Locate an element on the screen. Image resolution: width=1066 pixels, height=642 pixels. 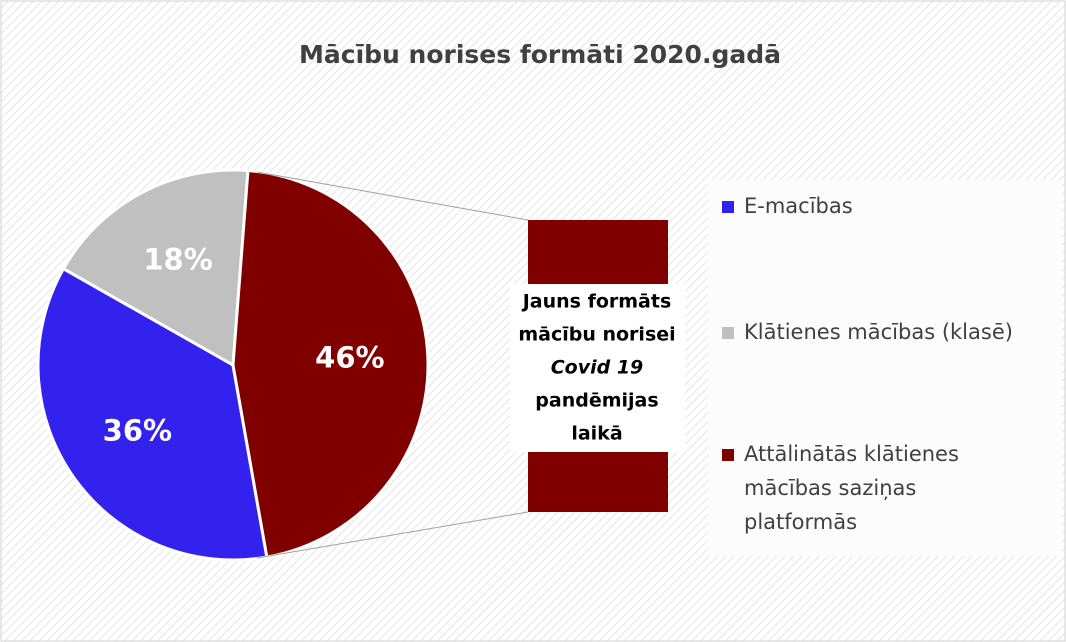
chart-title: Mācību norises formāti 2020.gadā is located at coordinates (540, 54).